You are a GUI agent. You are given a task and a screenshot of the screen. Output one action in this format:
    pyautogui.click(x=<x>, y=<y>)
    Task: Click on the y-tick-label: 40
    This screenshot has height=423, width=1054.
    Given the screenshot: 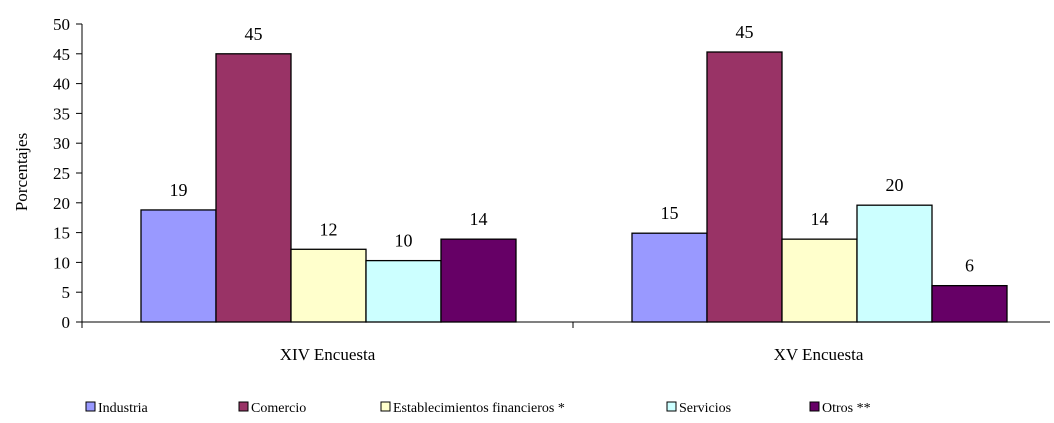 What is the action you would take?
    pyautogui.click(x=61, y=84)
    